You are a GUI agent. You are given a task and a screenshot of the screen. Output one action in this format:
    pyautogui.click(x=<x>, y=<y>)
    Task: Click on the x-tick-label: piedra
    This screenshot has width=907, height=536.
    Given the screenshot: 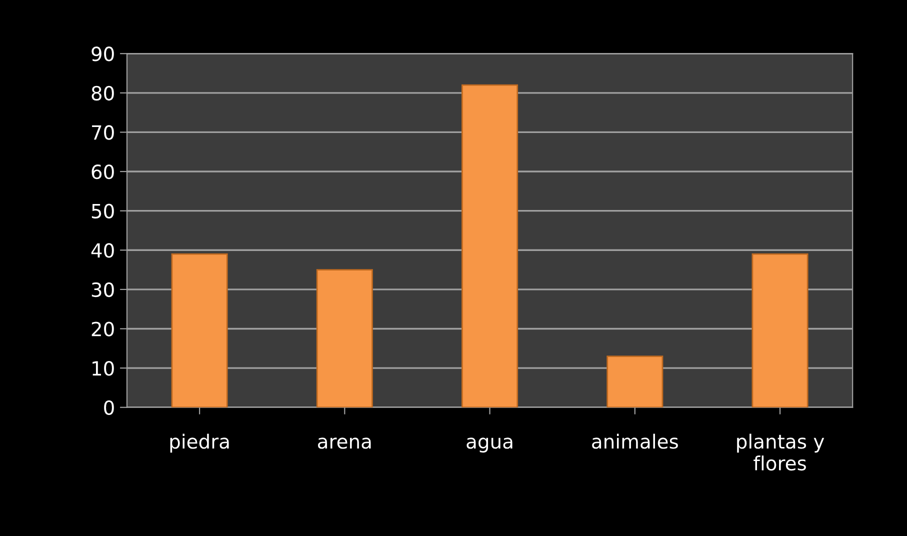 What is the action you would take?
    pyautogui.click(x=199, y=443)
    